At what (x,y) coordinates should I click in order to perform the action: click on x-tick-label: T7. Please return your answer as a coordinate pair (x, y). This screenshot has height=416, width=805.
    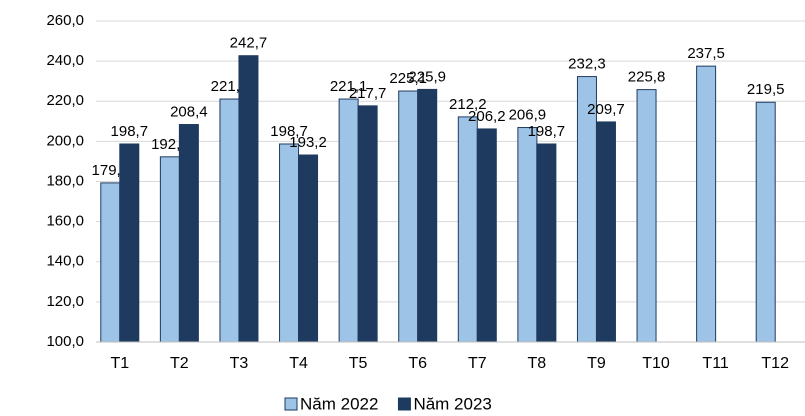
    Looking at the image, I should click on (477, 363).